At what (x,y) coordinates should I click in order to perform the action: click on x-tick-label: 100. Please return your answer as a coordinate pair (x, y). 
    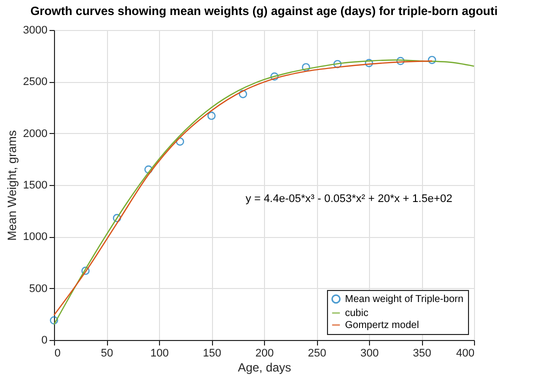
    Looking at the image, I should click on (159, 354).